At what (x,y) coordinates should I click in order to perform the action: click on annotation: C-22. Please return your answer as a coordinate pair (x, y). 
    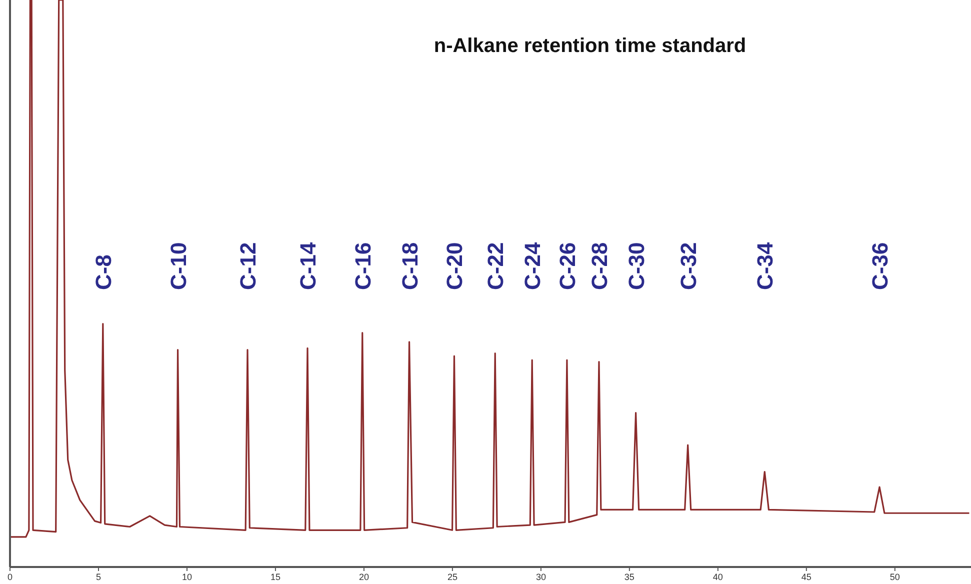
    Looking at the image, I should click on (495, 266).